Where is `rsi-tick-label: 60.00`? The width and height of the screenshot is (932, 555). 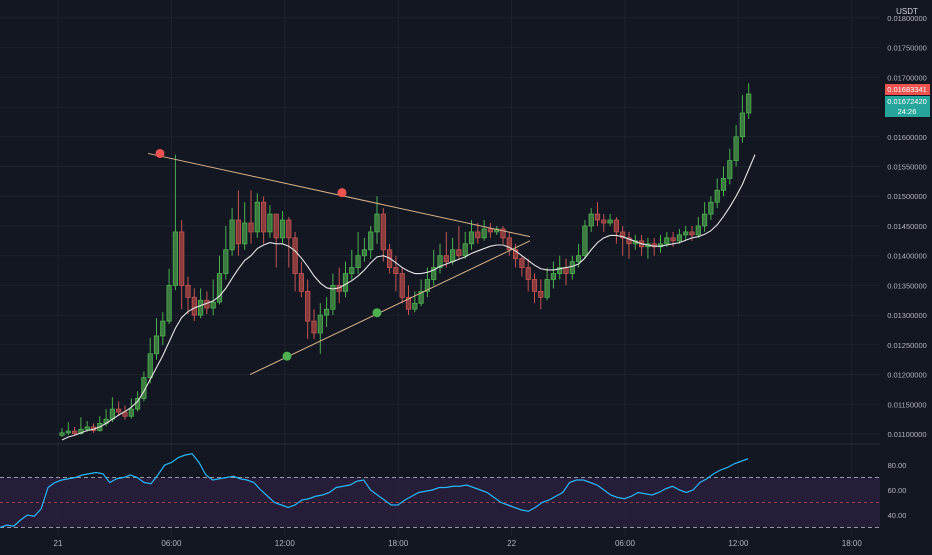
rsi-tick-label: 60.00 is located at coordinates (897, 490).